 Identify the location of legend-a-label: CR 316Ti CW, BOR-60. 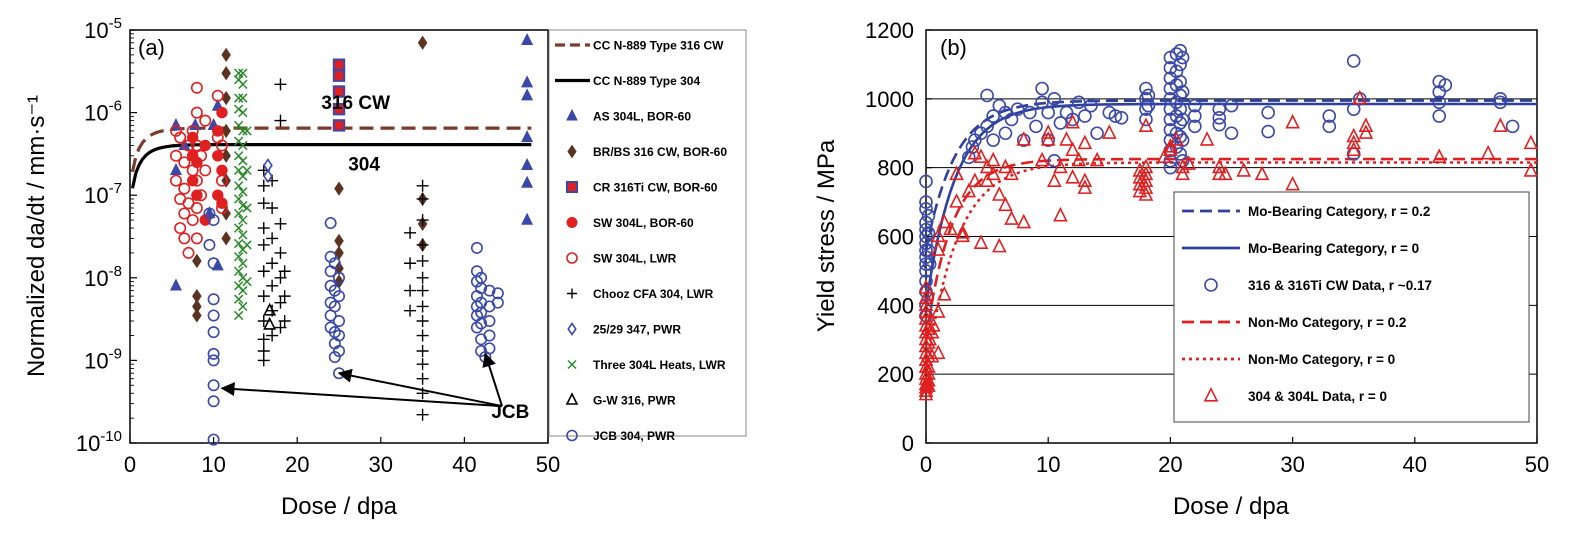
(655, 188).